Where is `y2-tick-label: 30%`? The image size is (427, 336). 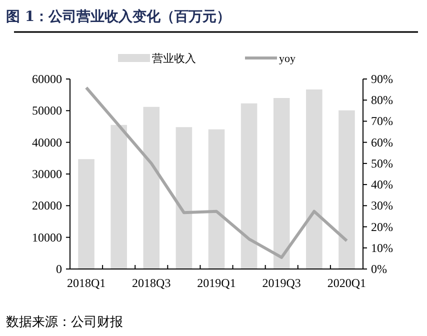 y2-tick-label: 30% is located at coordinates (382, 205).